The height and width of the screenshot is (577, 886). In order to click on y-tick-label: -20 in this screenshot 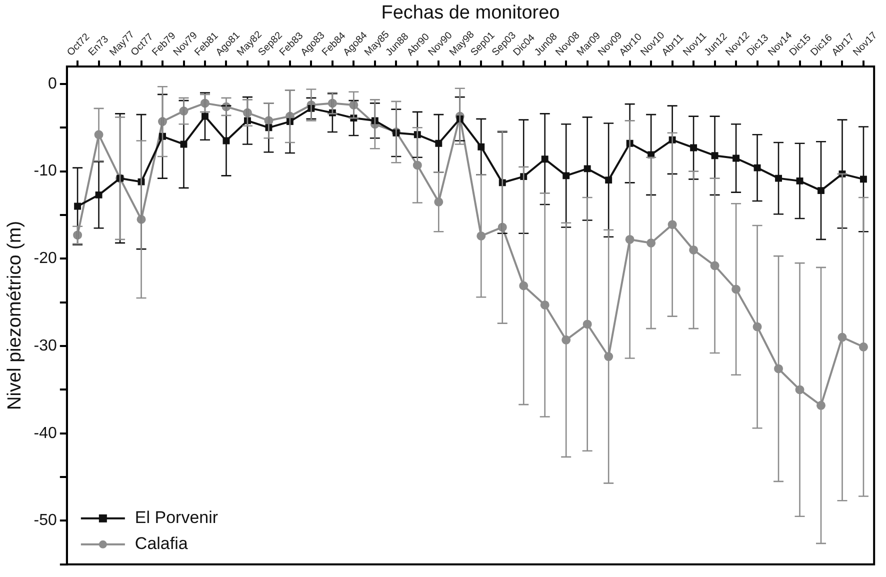, I will do `click(46, 259)`.